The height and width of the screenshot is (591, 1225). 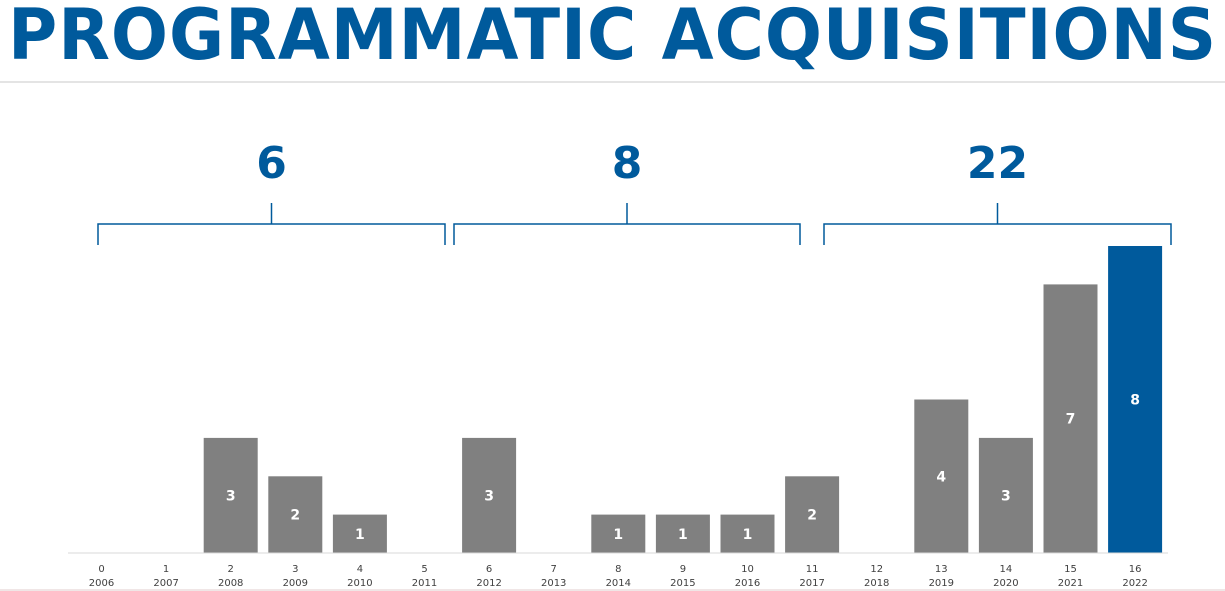 What do you see at coordinates (1005, 583) in the screenshot?
I see `x-tick-year: 2020` at bounding box center [1005, 583].